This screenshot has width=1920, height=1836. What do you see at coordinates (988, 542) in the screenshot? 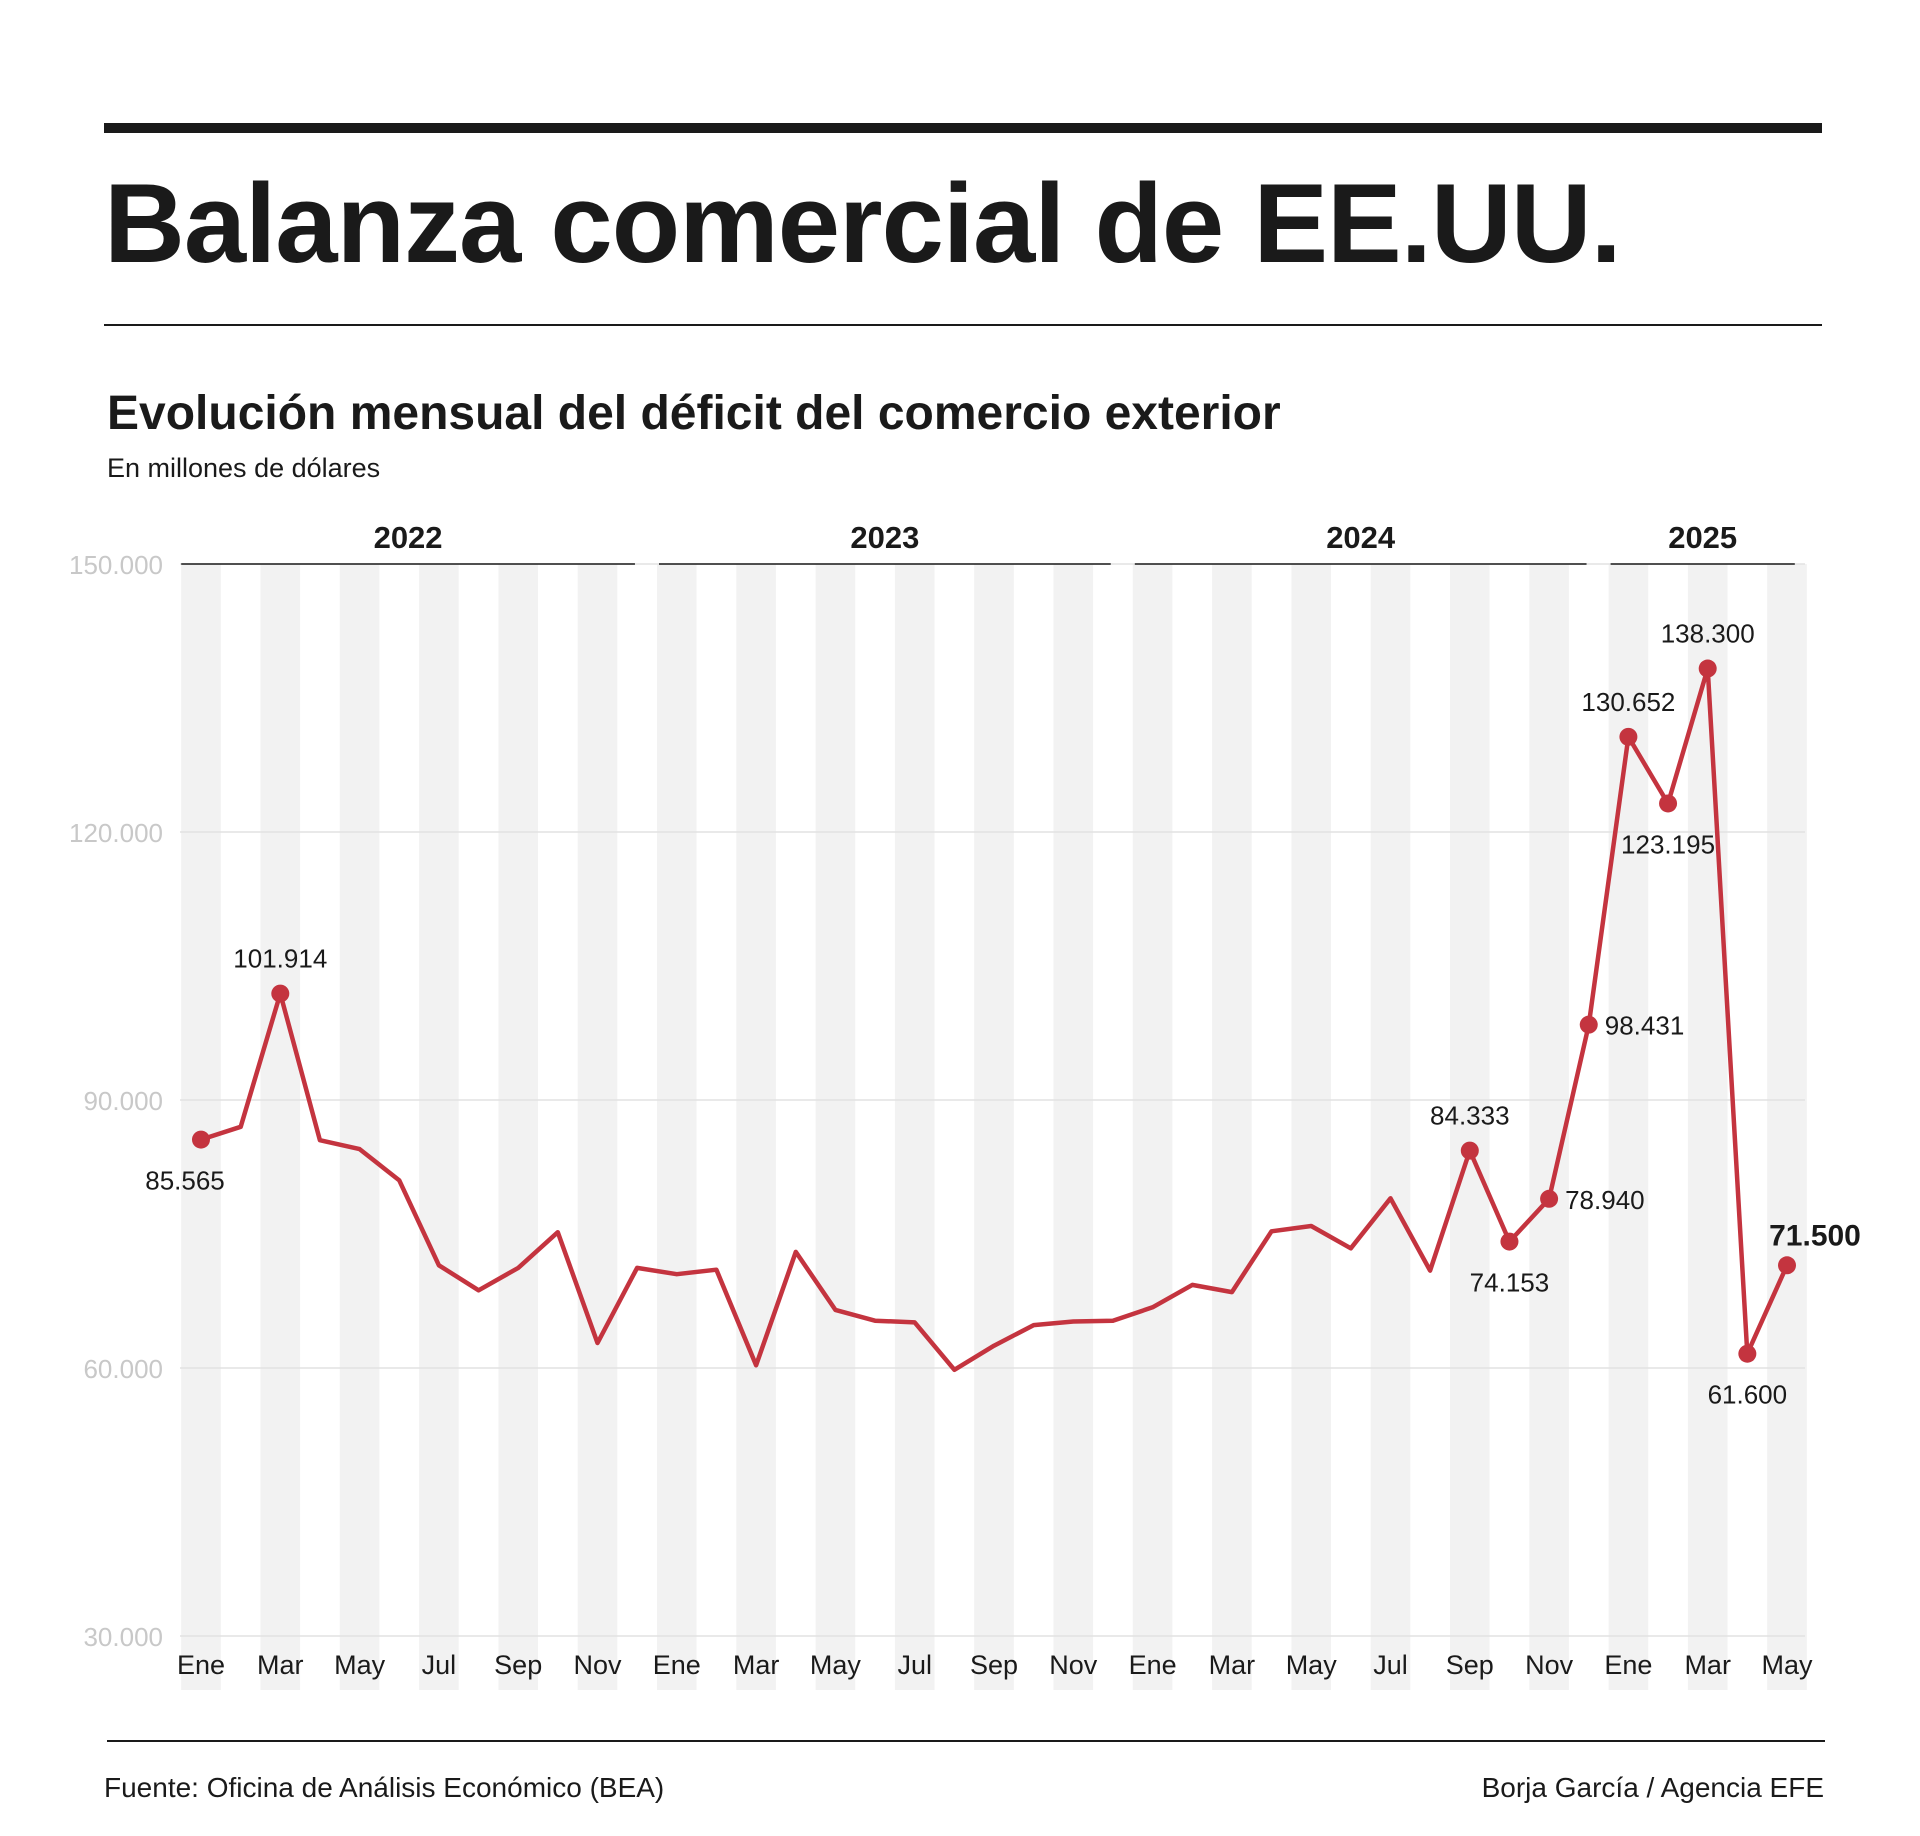
I see `year-groups: 2022 2023 2024 2025` at bounding box center [988, 542].